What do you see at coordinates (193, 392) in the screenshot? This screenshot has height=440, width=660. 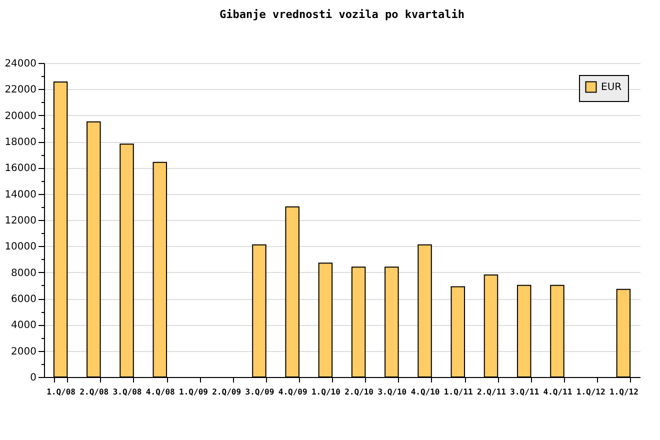 I see `x-tick-label: 1.Q/09` at bounding box center [193, 392].